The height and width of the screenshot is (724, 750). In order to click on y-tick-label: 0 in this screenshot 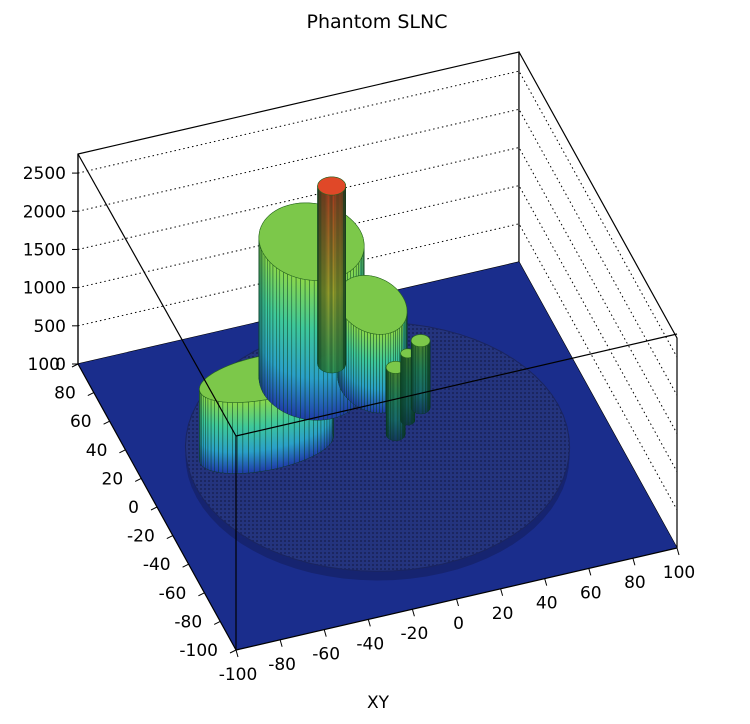, I will do `click(133, 508)`.